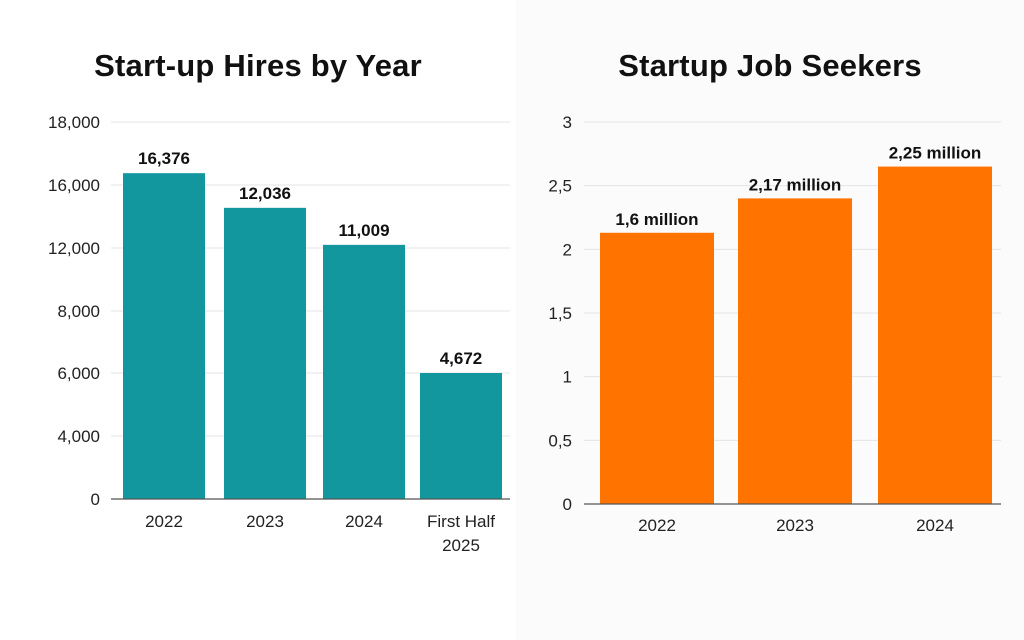 The width and height of the screenshot is (1024, 640). Describe the element at coordinates (560, 186) in the screenshot. I see `seekers-ytick-label: 2,5` at that location.